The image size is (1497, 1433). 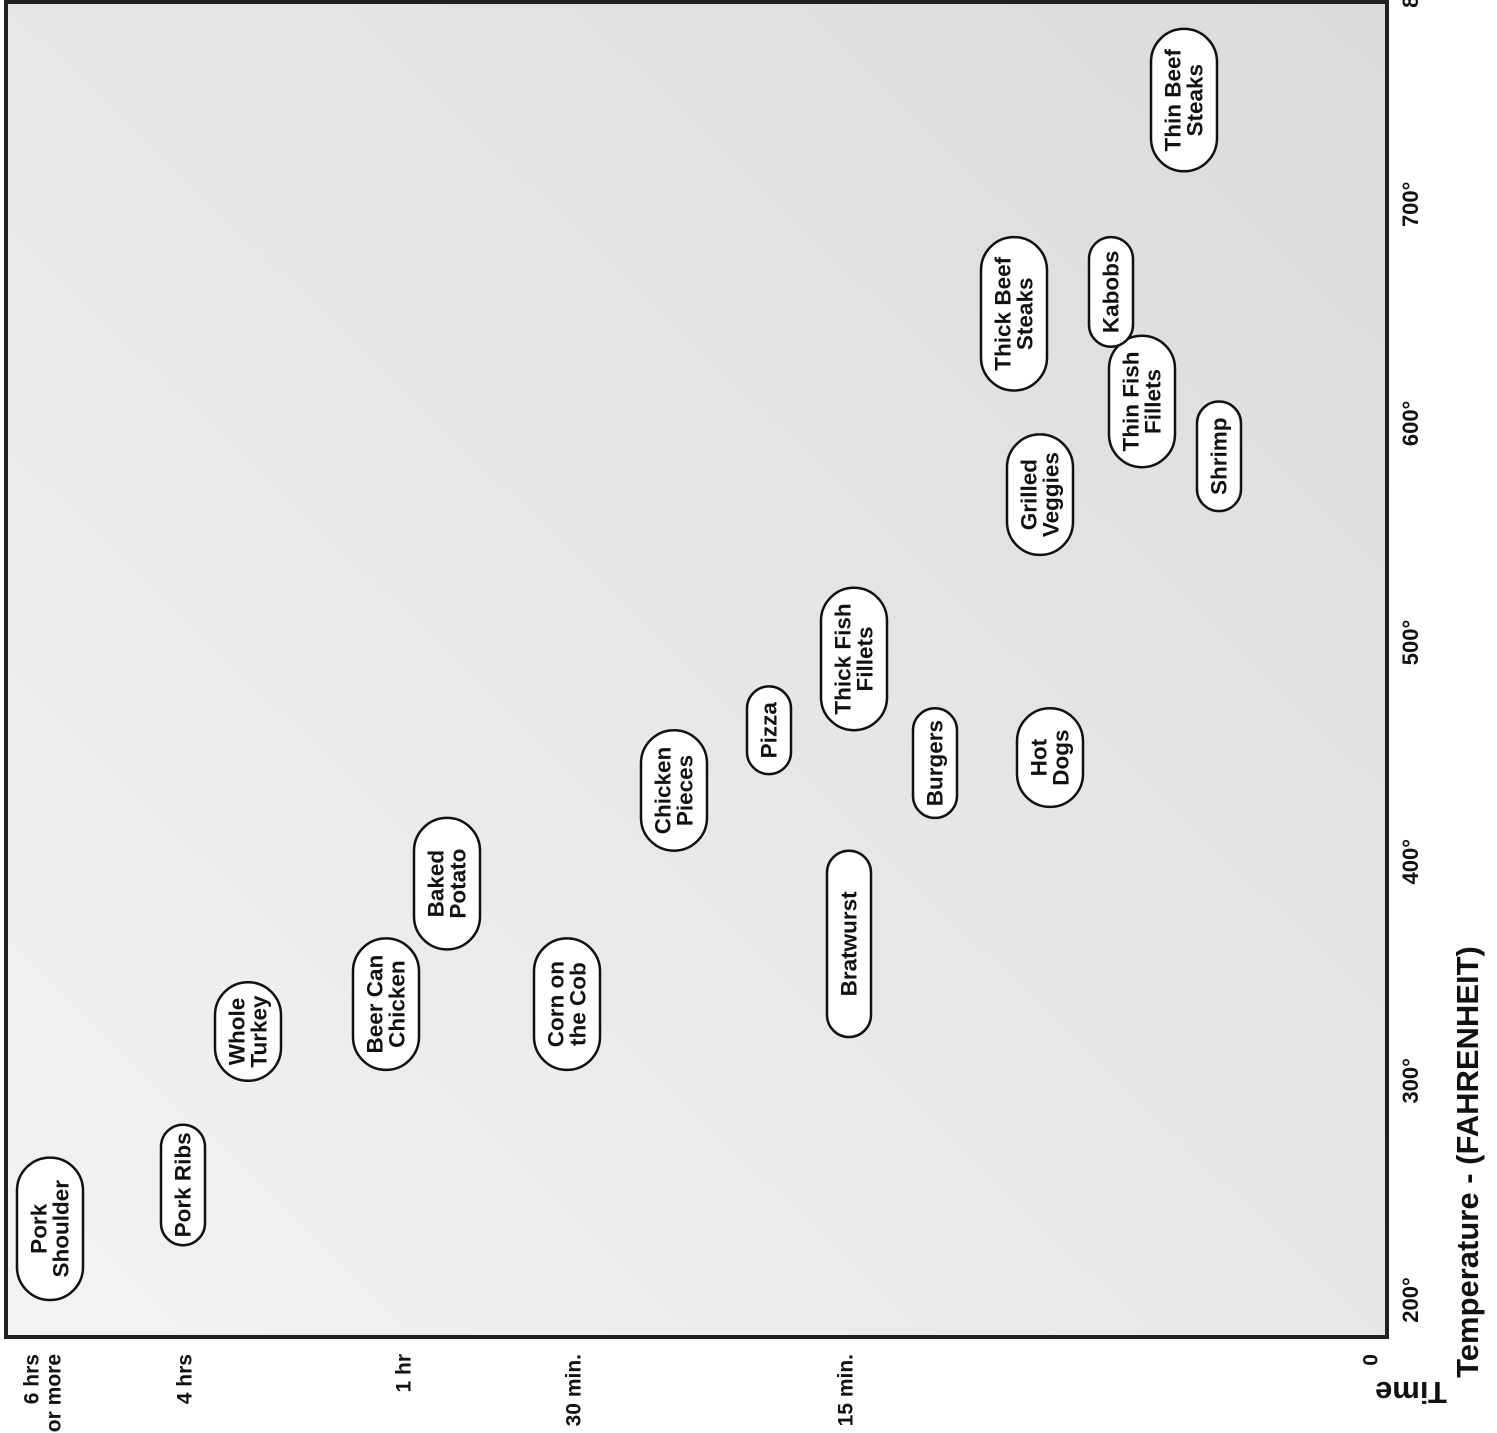 I want to click on time-tick-text: 30 min., so click(x=574, y=1390).